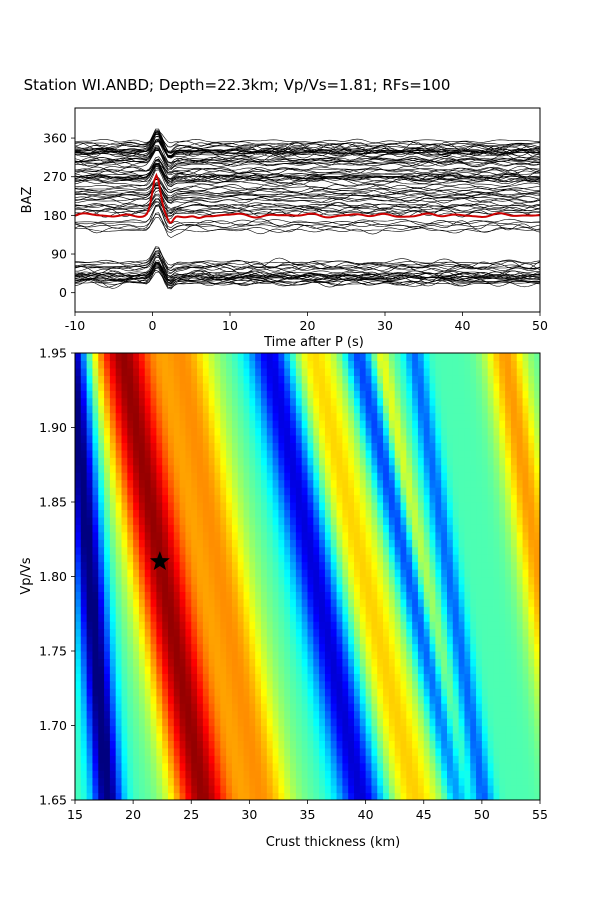 This screenshot has height=900, width=600. Describe the element at coordinates (313, 342) in the screenshot. I see `rf-x-label: Time after P (s)` at that location.